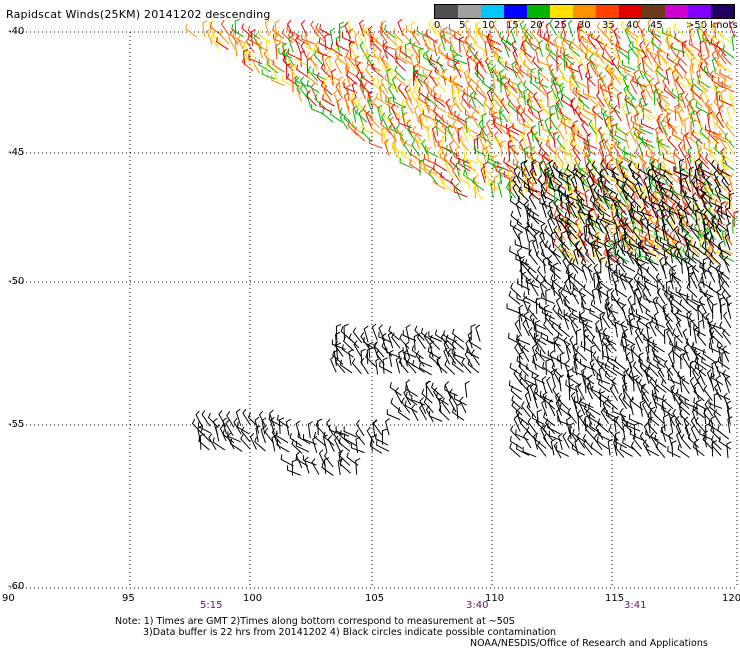 Image resolution: width=740 pixels, height=650 pixels. Describe the element at coordinates (495, 598) in the screenshot. I see `lon-label: 110` at that location.